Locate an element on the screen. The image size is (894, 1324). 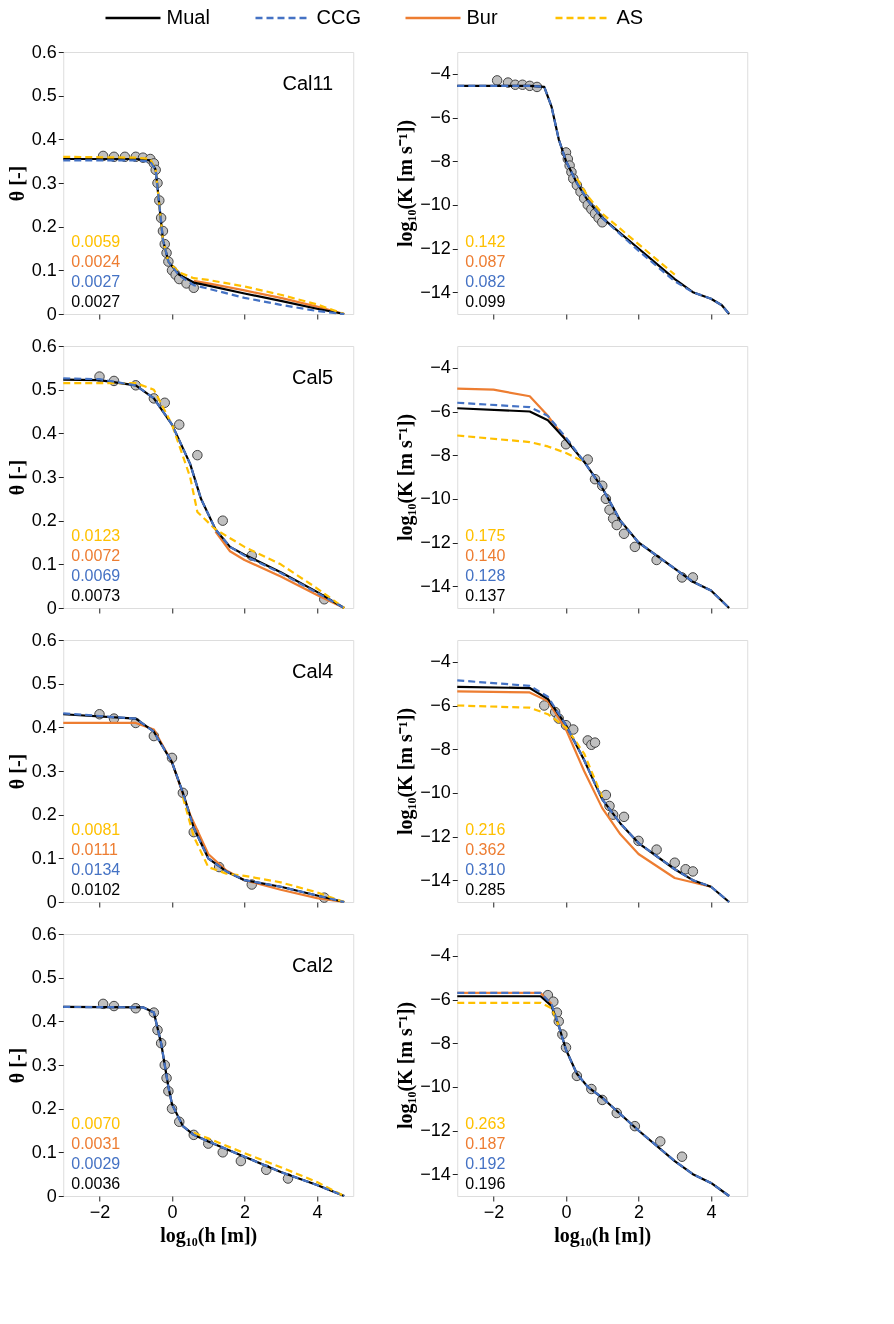
annotation: 0.0102 is located at coordinates (96, 889).